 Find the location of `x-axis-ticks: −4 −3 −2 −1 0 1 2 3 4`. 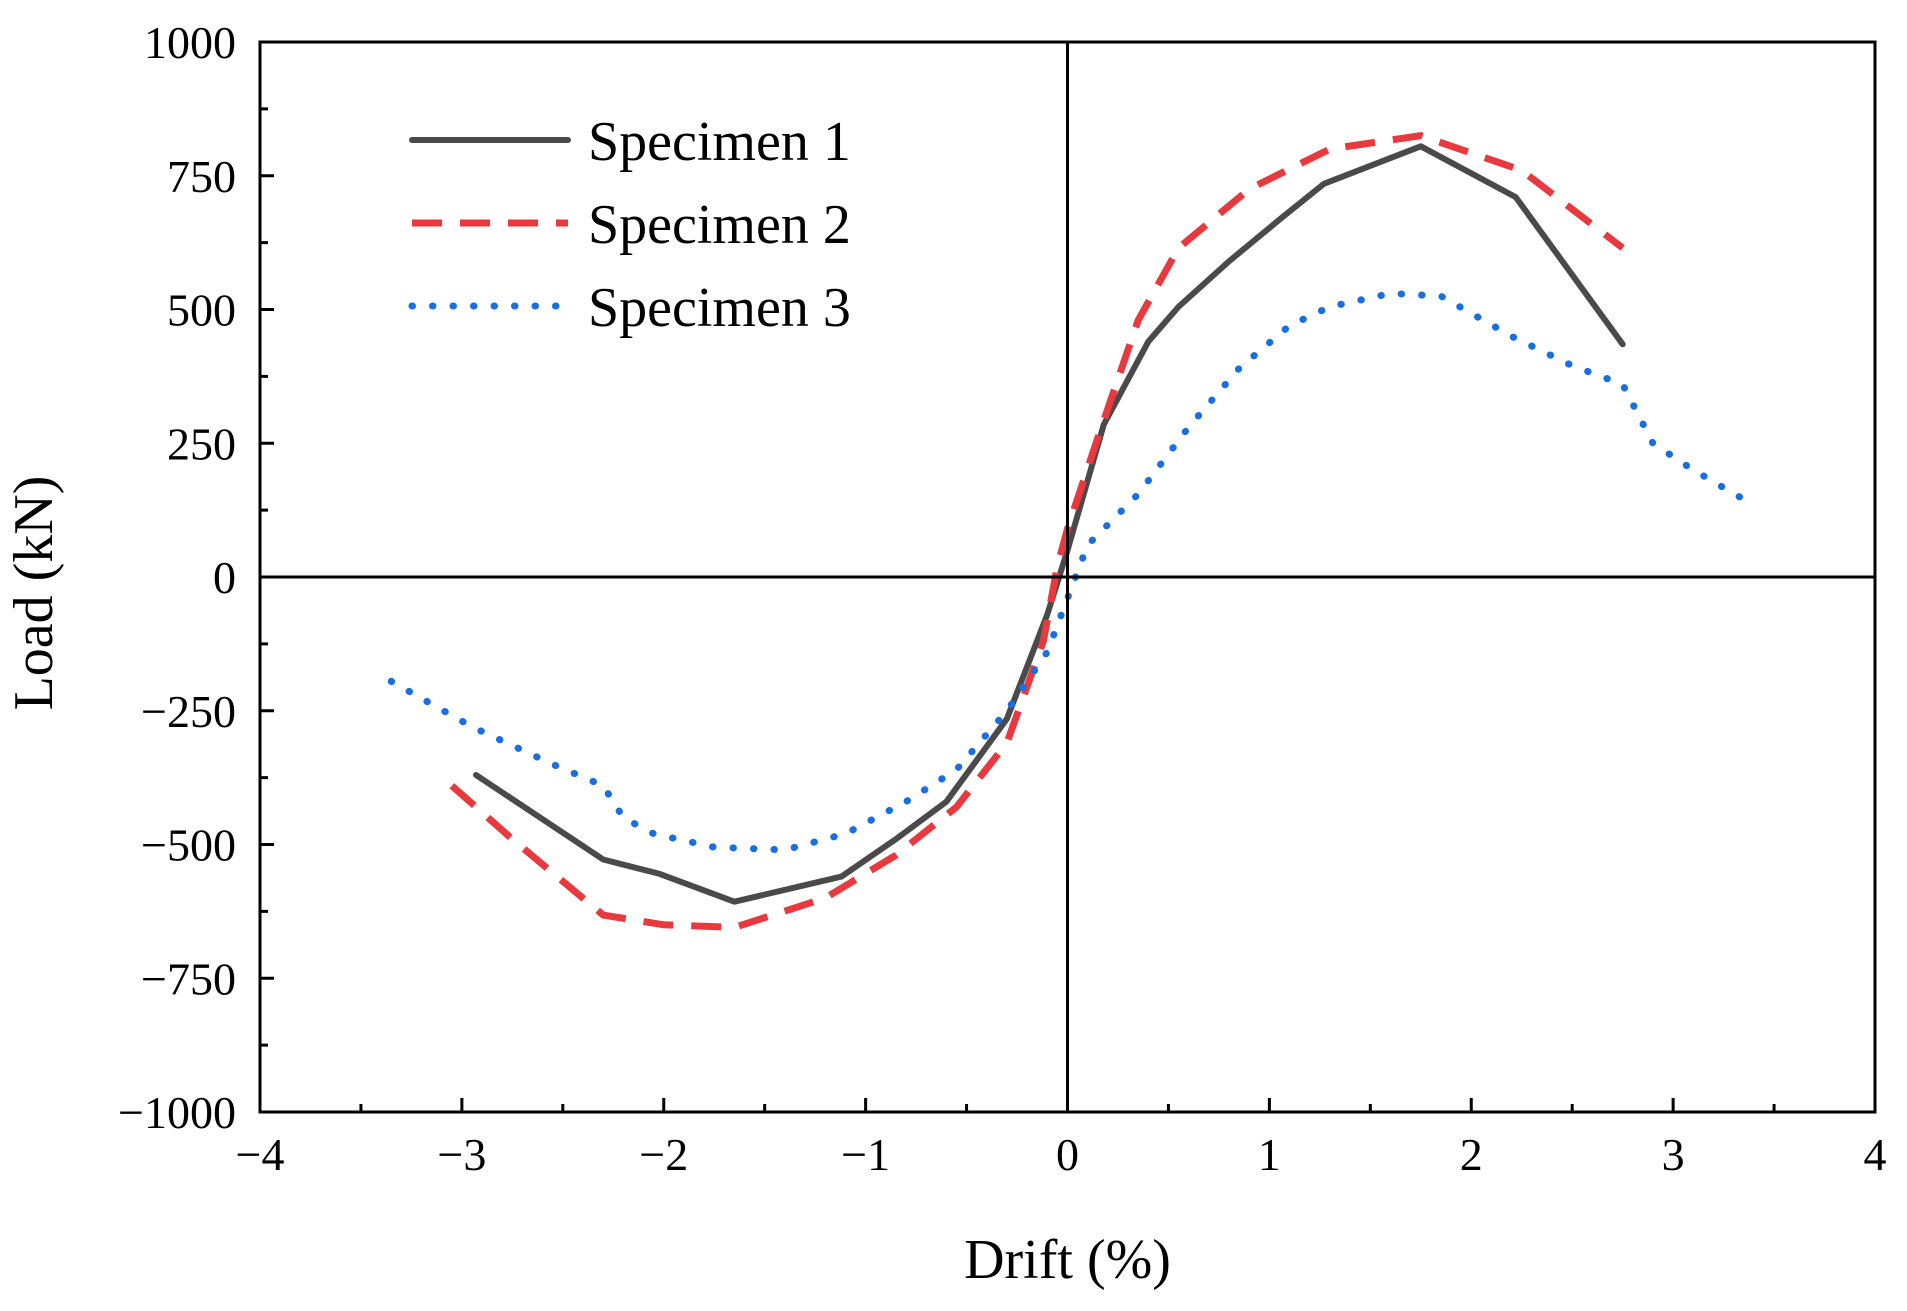

x-axis-ticks: −4 −3 −2 −1 0 1 2 3 4 is located at coordinates (1061, 1139).